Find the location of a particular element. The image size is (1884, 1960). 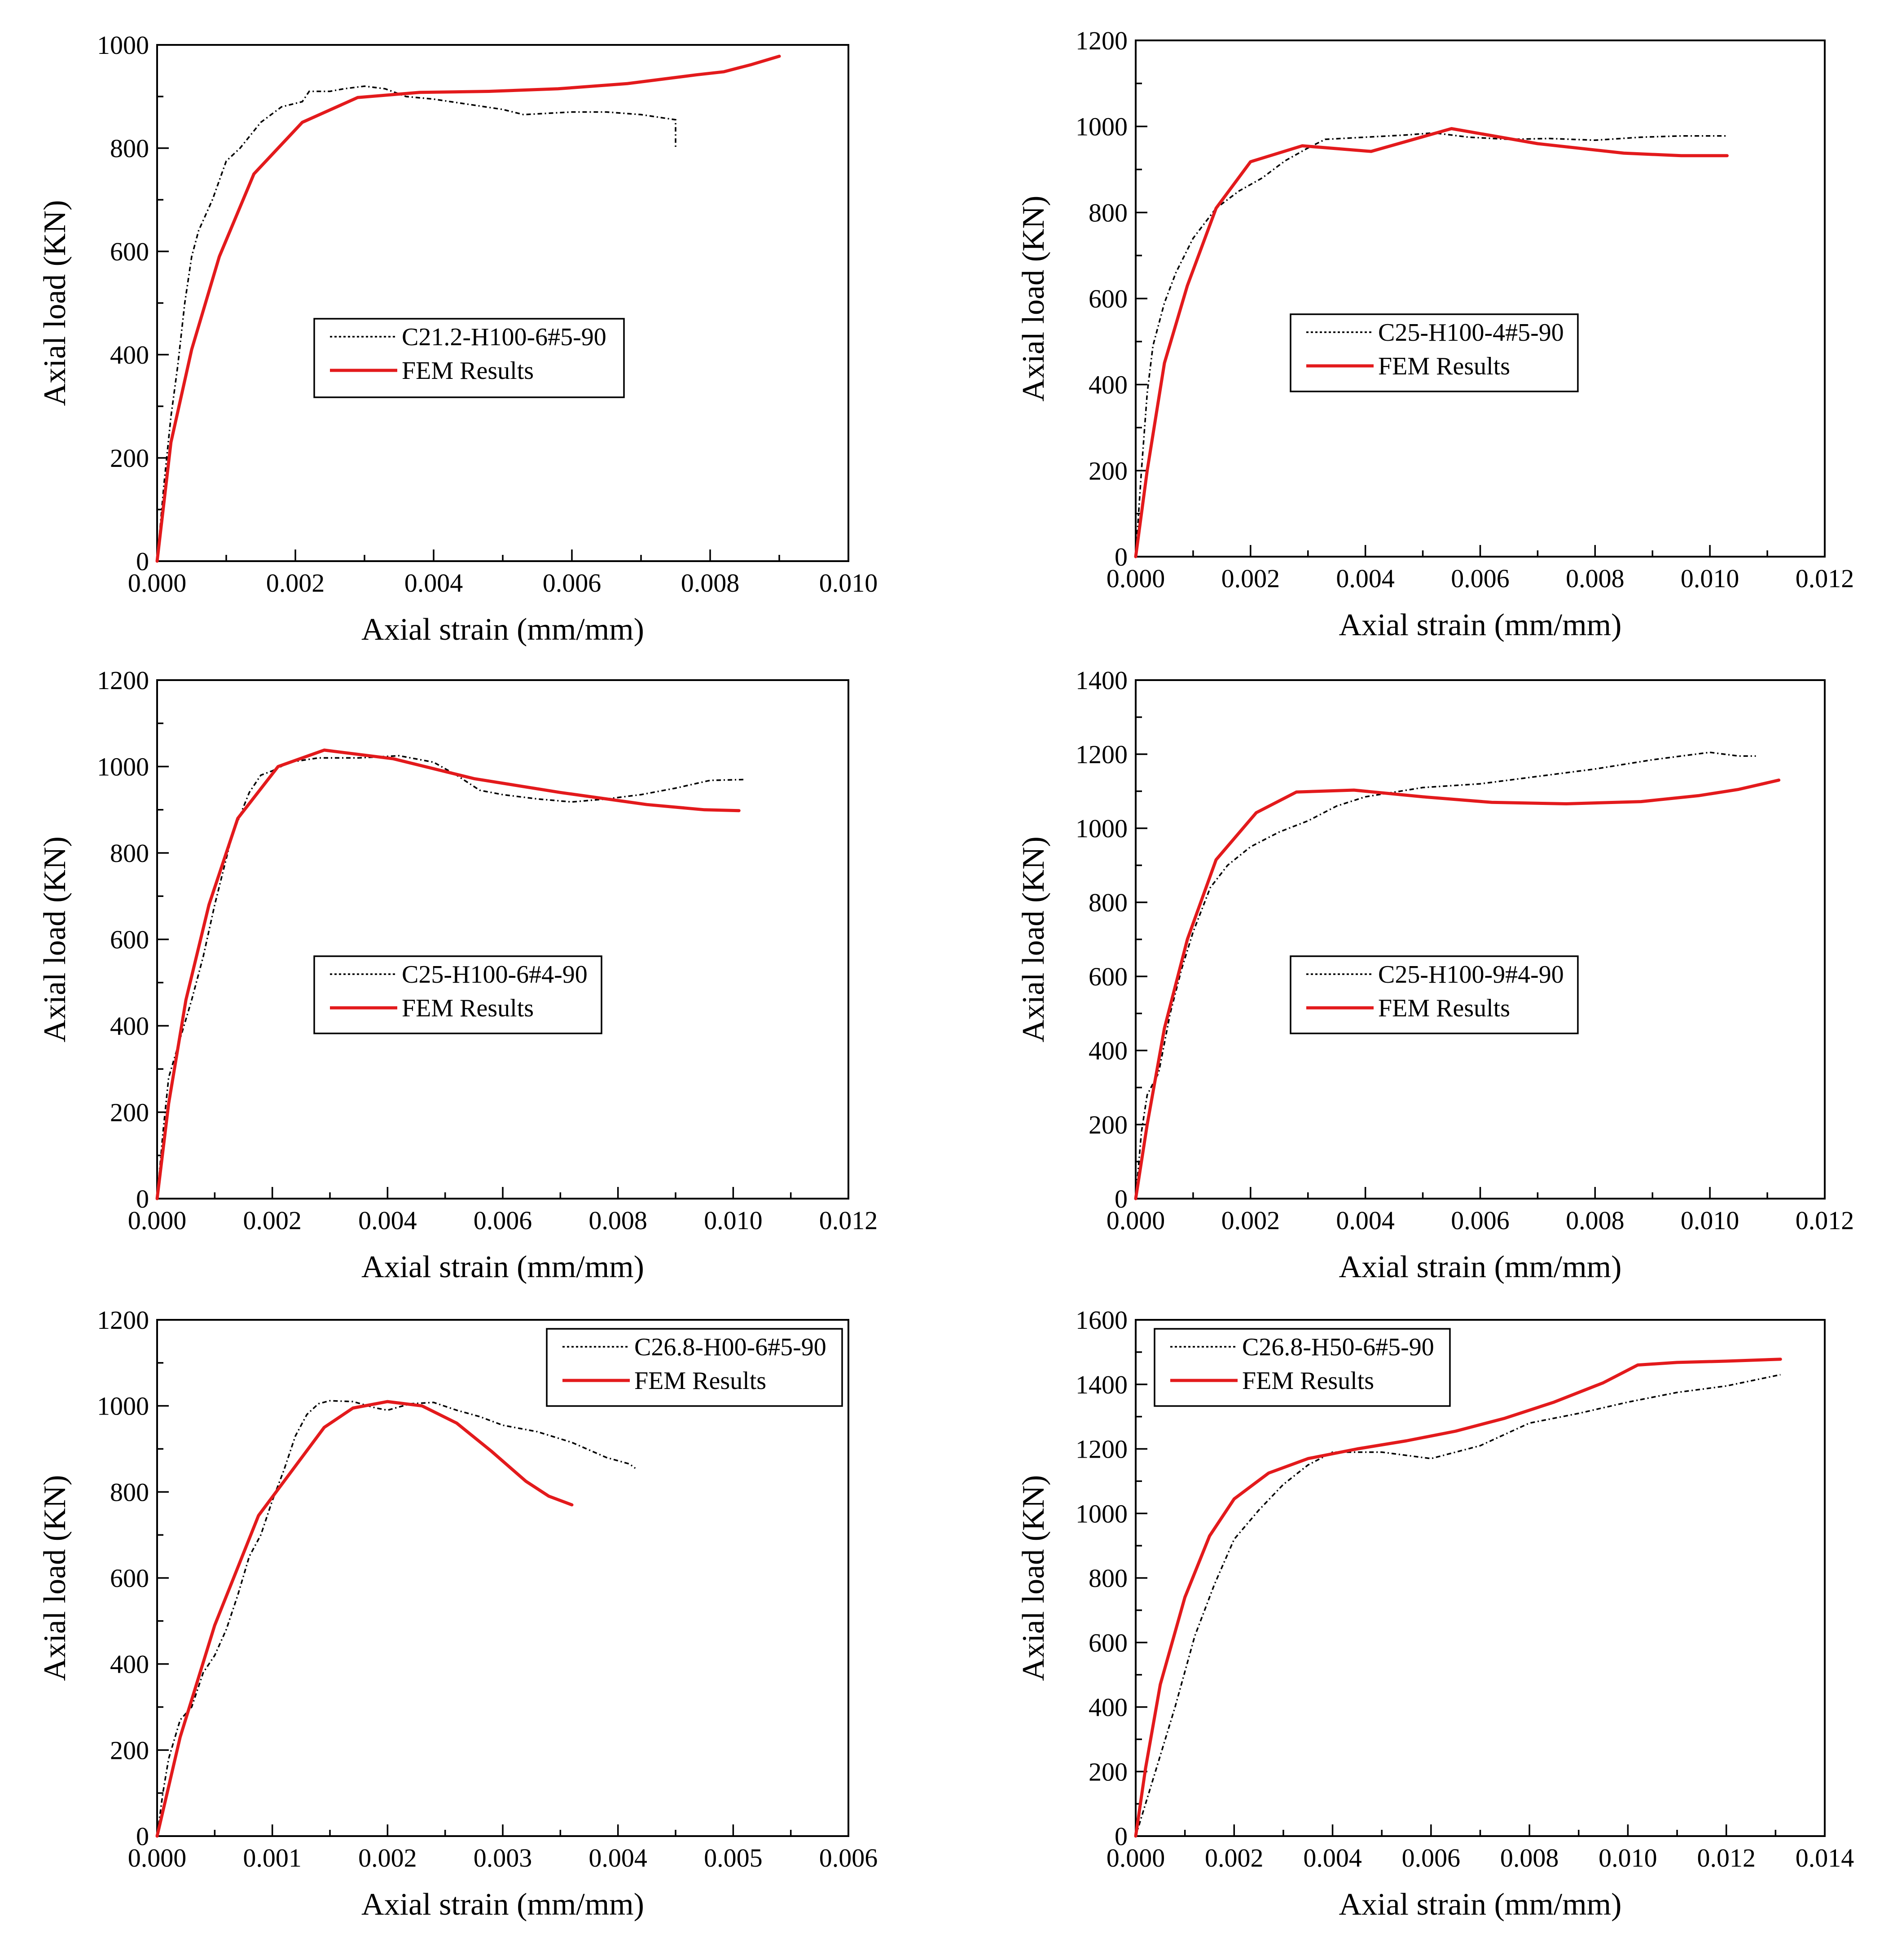

y-tick-label: 1600 is located at coordinates (1102, 1320).